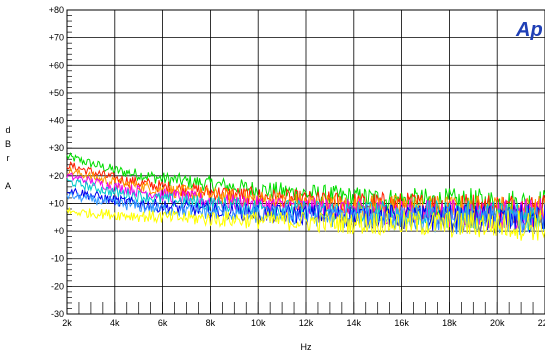  What do you see at coordinates (8, 186) in the screenshot?
I see `y-label-char: A` at bounding box center [8, 186].